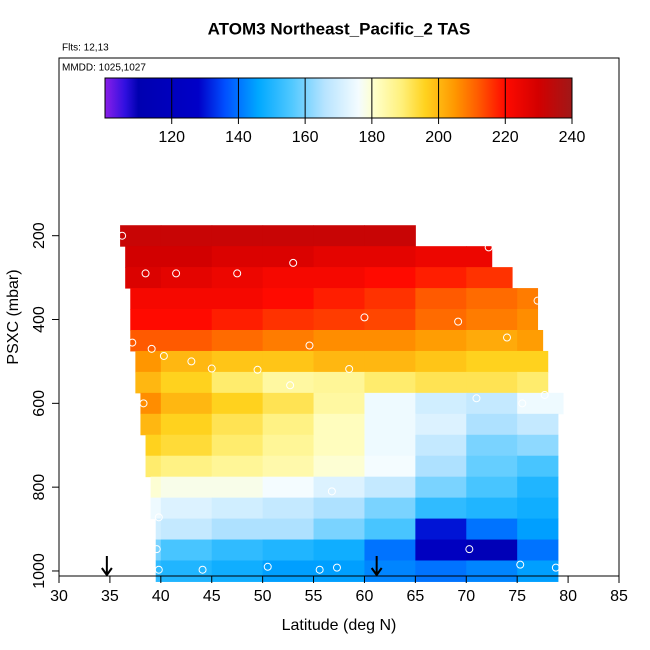 This screenshot has width=650, height=650. I want to click on y-tick-label: 600, so click(39, 403).